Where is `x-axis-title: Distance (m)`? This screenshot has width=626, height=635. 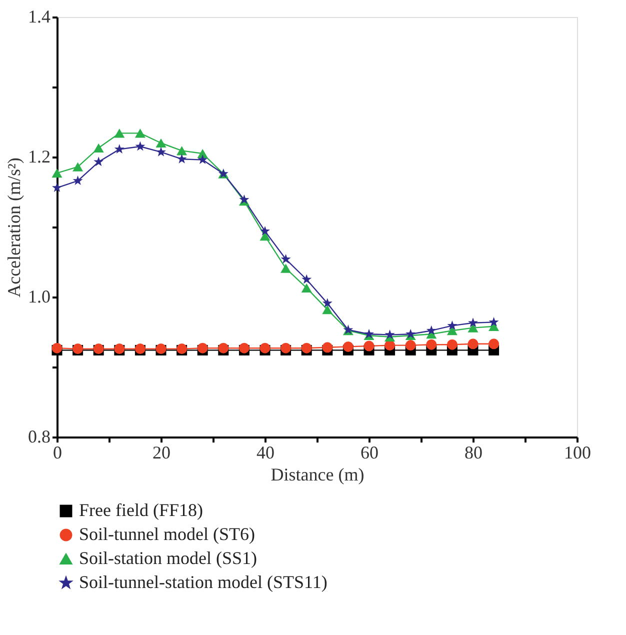
x-axis-title: Distance (m) is located at coordinates (317, 474).